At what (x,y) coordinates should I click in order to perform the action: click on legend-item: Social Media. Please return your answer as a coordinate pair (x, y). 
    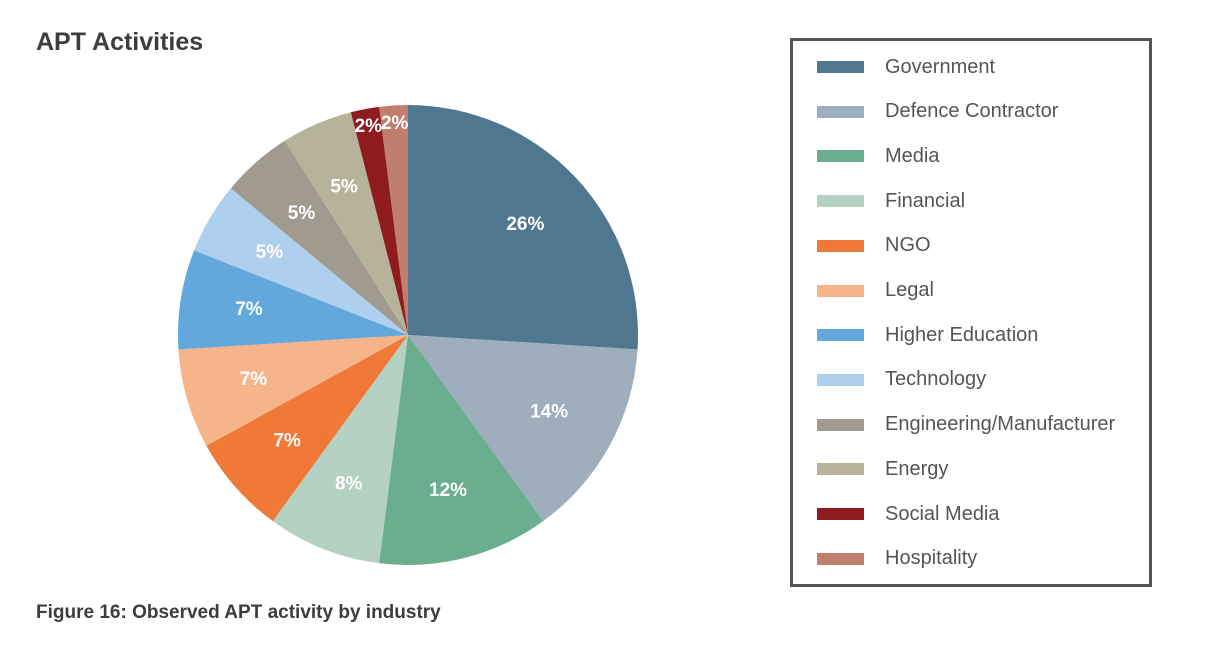
    Looking at the image, I should click on (908, 514).